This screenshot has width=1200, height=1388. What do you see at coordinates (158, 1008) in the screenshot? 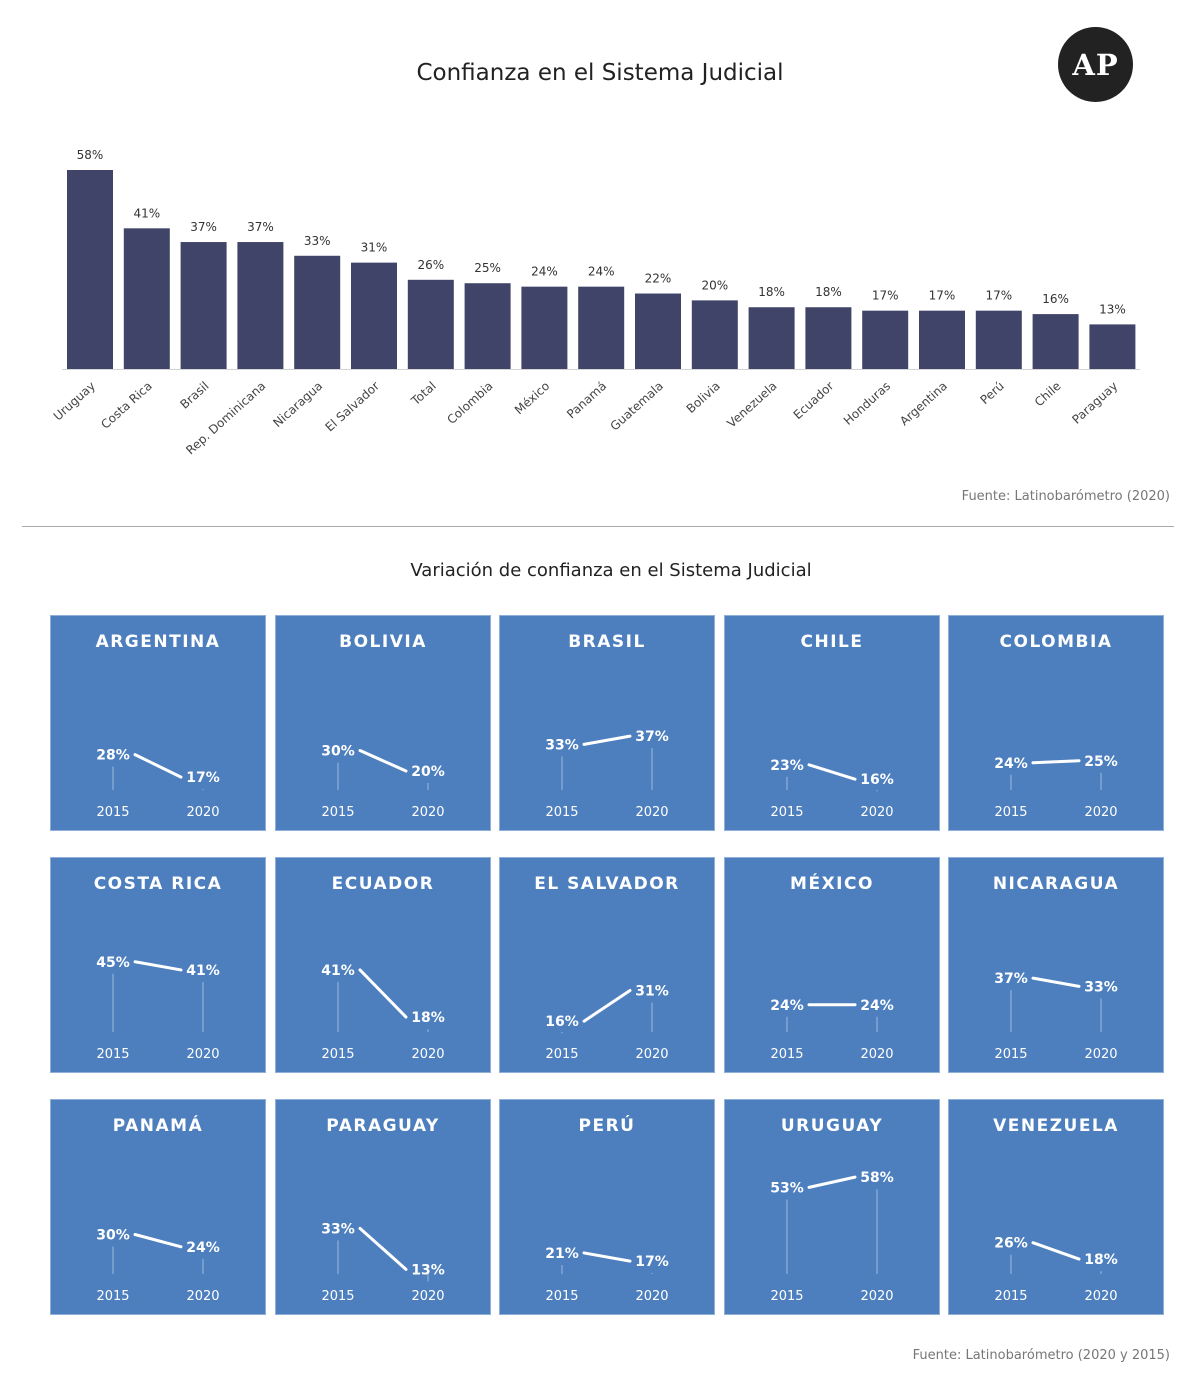
I see `panel-line-chart: 45% 41% 2015 2020` at bounding box center [158, 1008].